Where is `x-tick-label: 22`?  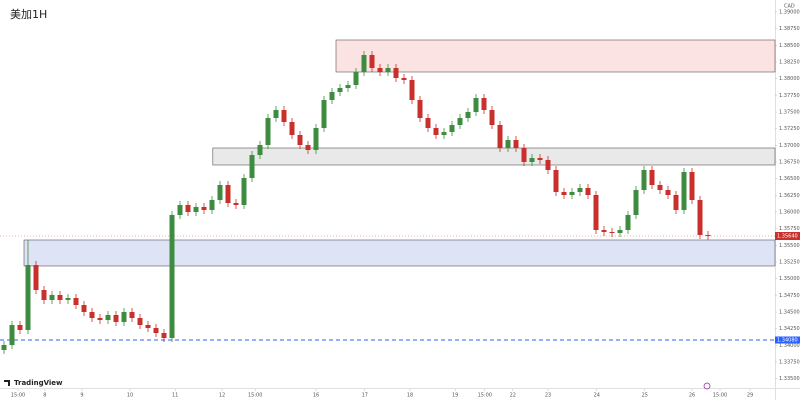
x-tick-label: 22 is located at coordinates (513, 396).